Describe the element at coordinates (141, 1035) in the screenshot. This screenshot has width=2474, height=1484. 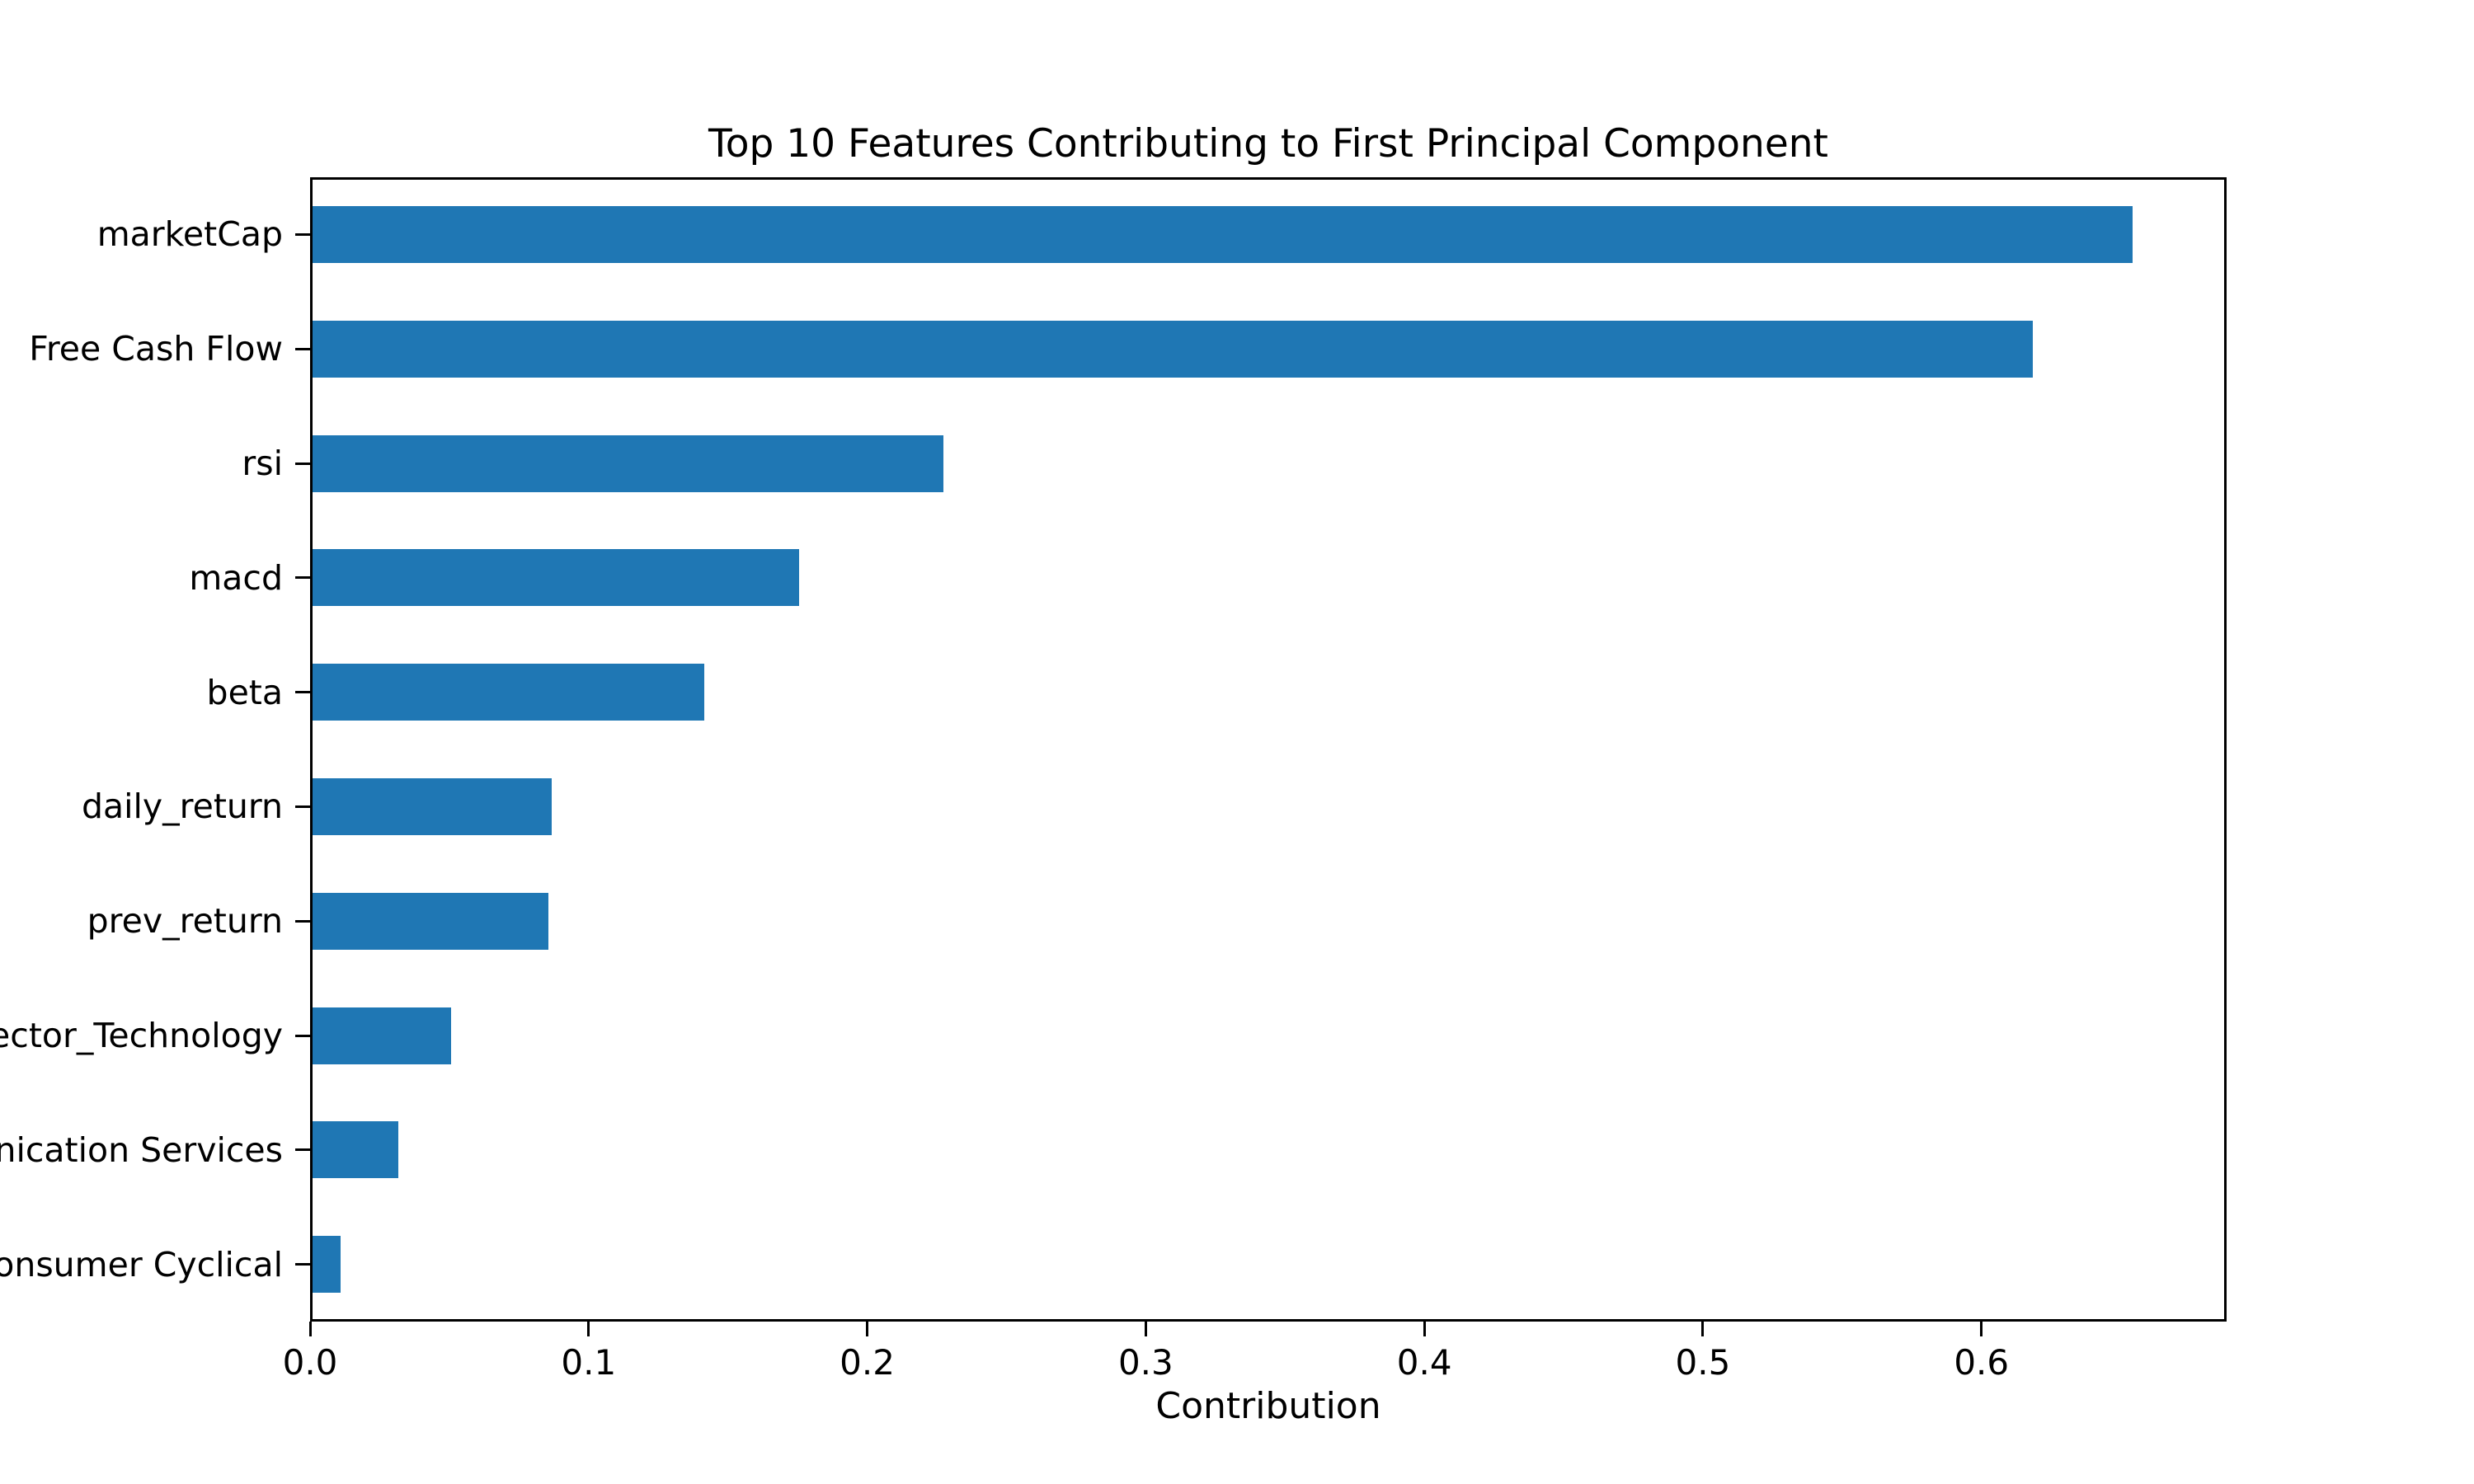
I see `y-axis-label: ector_Technology` at that location.